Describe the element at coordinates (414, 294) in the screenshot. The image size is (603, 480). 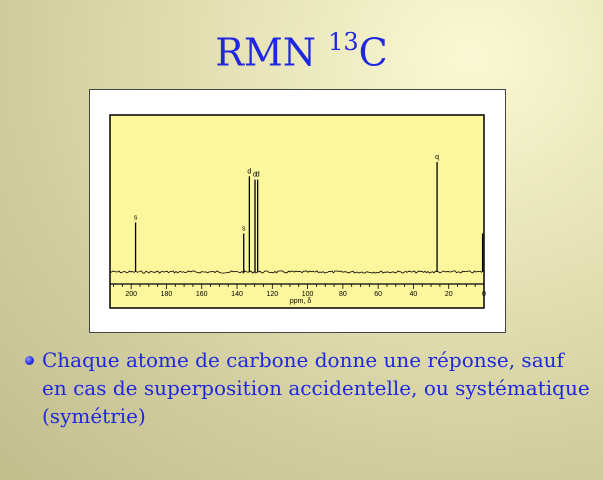
I see `x-tick-label: 40` at that location.